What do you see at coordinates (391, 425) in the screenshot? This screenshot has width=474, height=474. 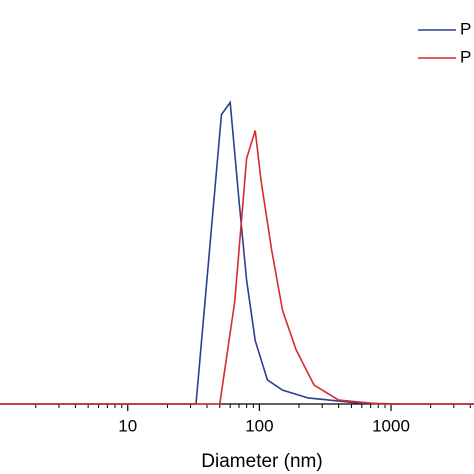 I see `x-tick-label: 1000` at bounding box center [391, 425].